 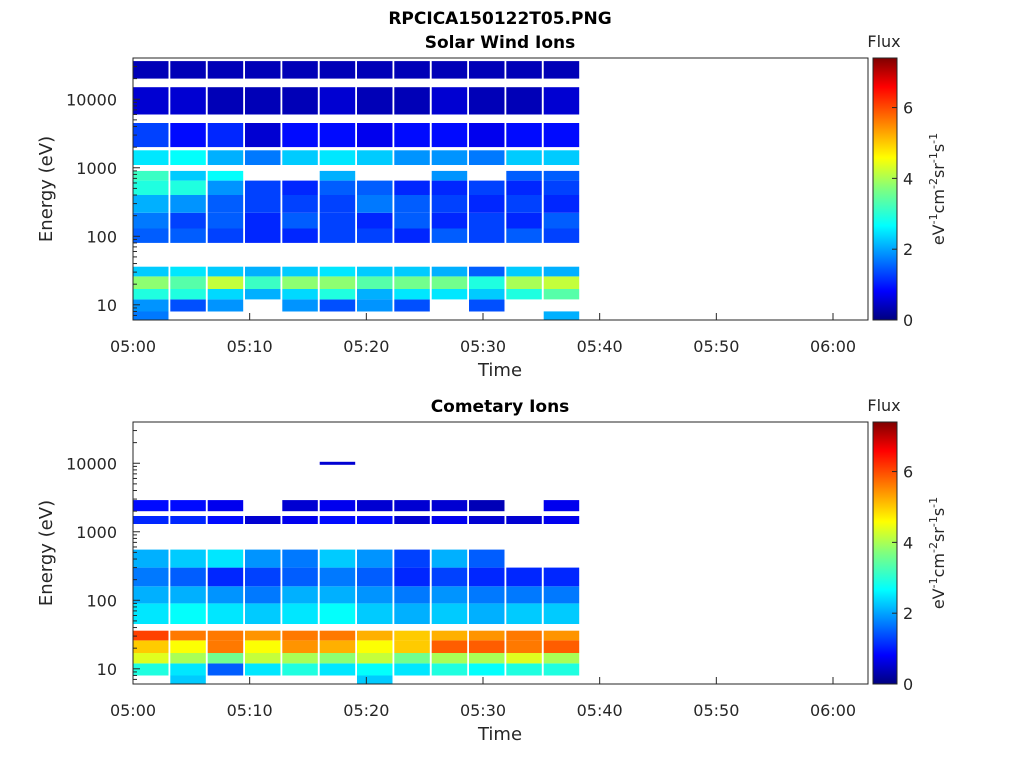 I want to click on solar-wind-x-tick-label: 05:40, so click(x=600, y=346).